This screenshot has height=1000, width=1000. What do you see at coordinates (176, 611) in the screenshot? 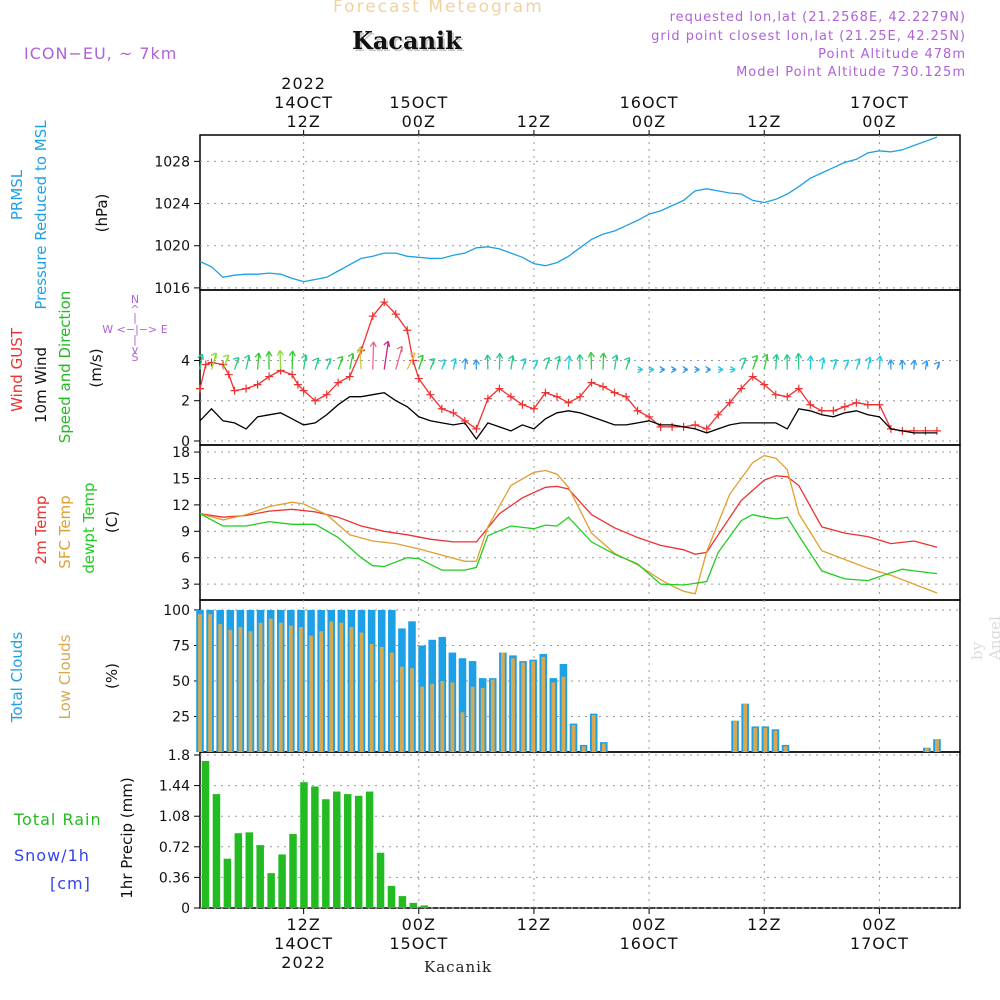
I see `y-tick-label: 100` at bounding box center [176, 611].